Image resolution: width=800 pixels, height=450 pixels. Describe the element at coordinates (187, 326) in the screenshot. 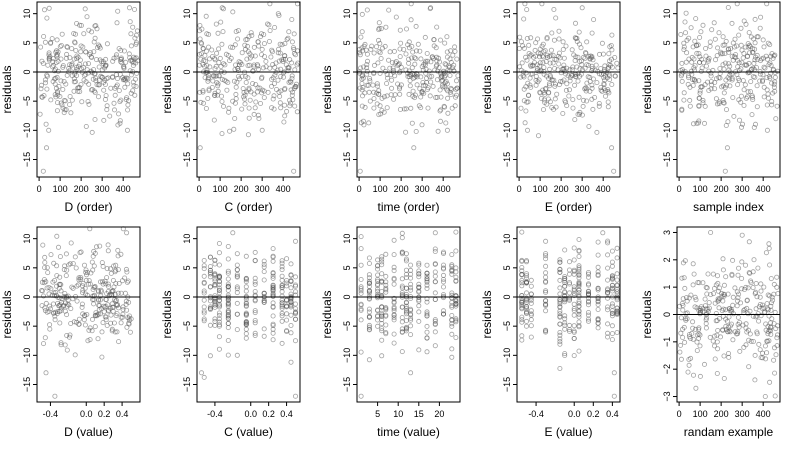

I see `y-tick-label: −5` at that location.